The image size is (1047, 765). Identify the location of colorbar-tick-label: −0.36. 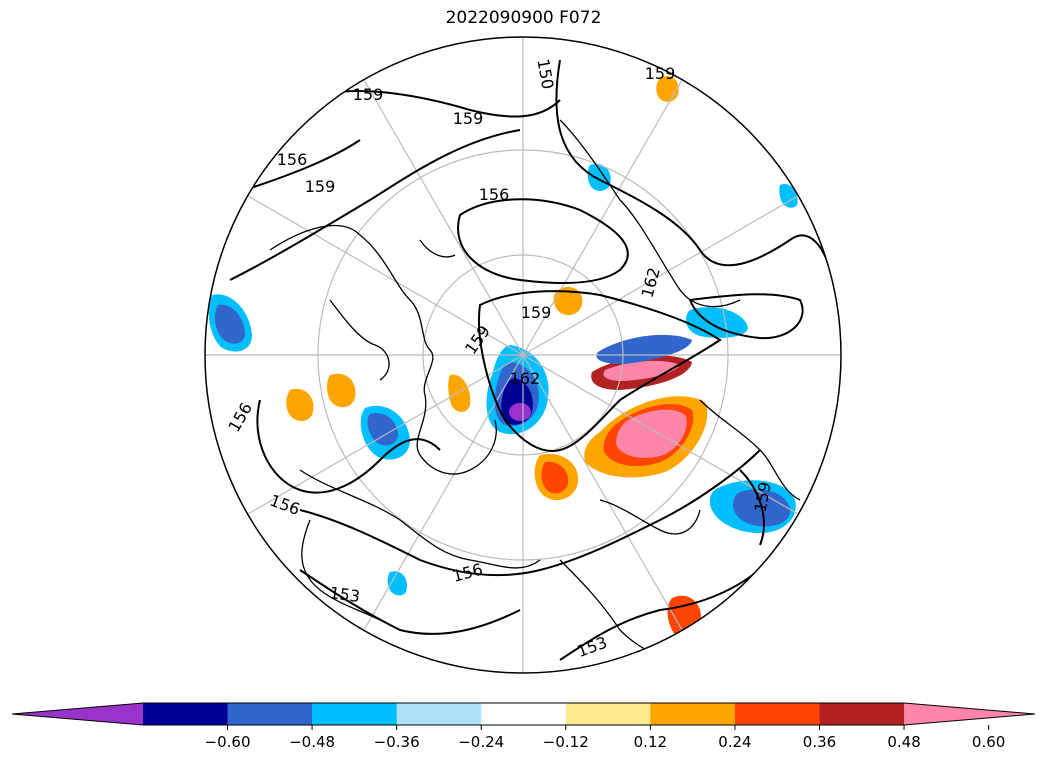
(397, 742).